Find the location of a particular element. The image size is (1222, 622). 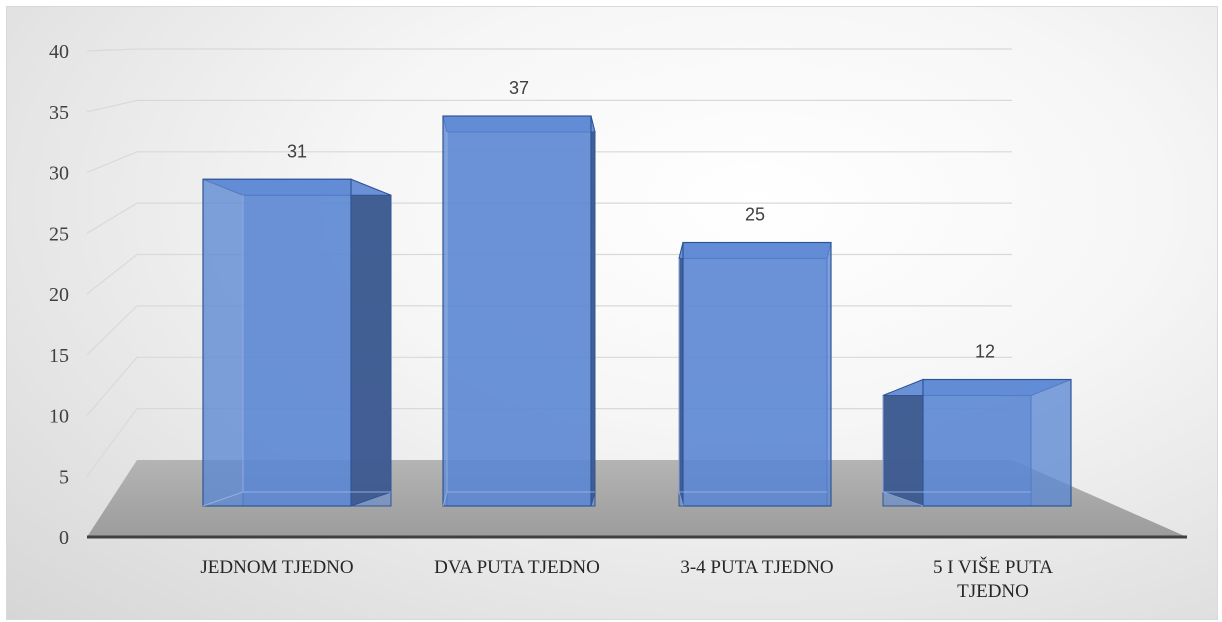

data-label: 31 is located at coordinates (297, 151).